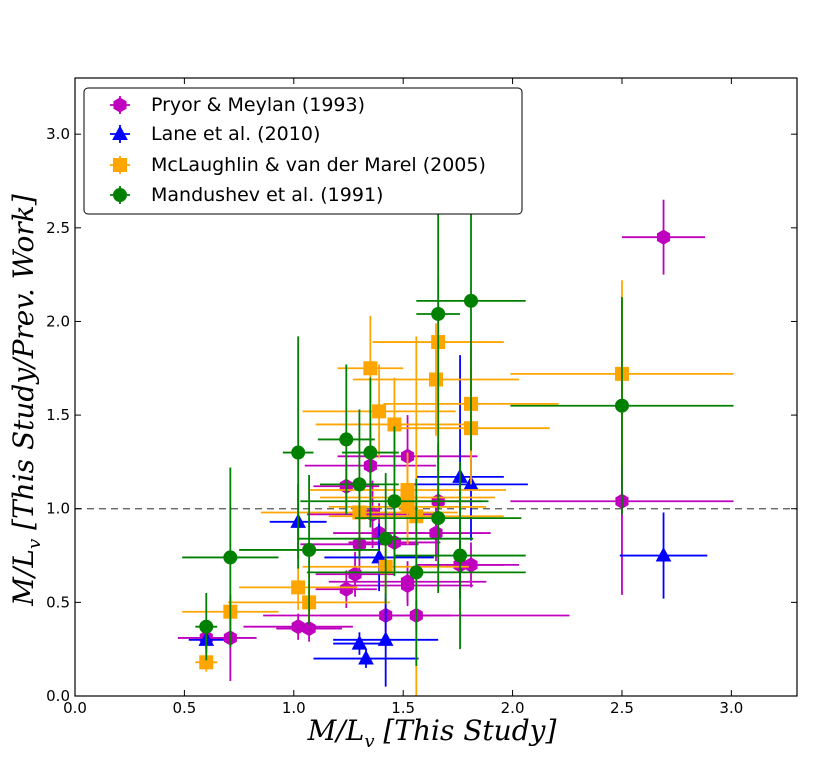  What do you see at coordinates (403, 708) in the screenshot?
I see `x-tick-label: 1.5` at bounding box center [403, 708].